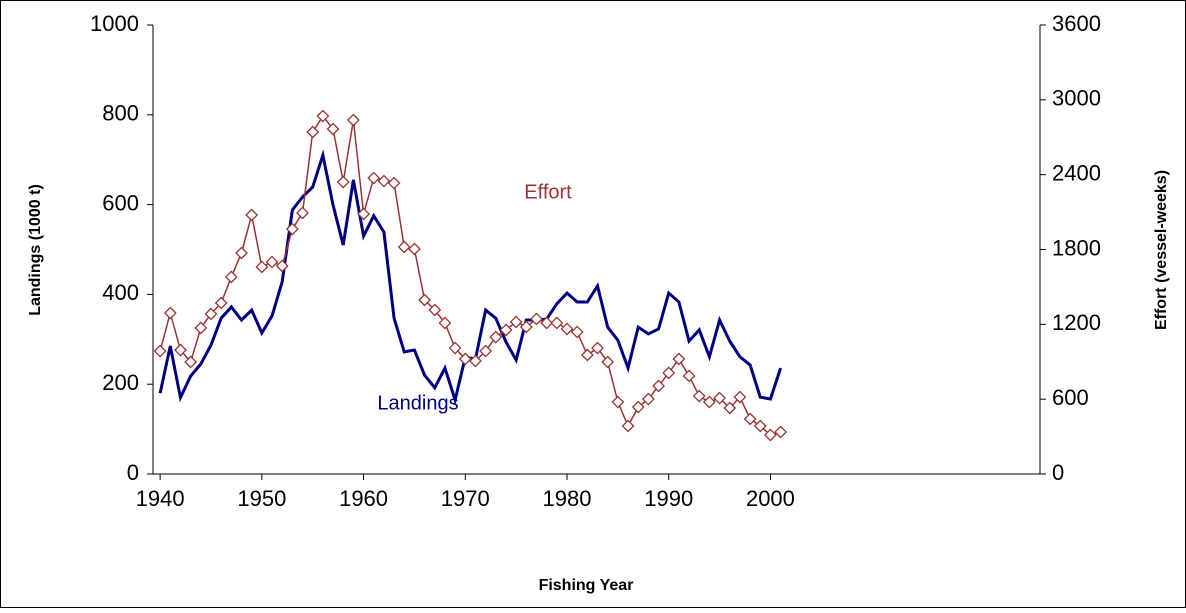 The width and height of the screenshot is (1186, 613). I want to click on y-tick-label: 400, so click(120, 292).